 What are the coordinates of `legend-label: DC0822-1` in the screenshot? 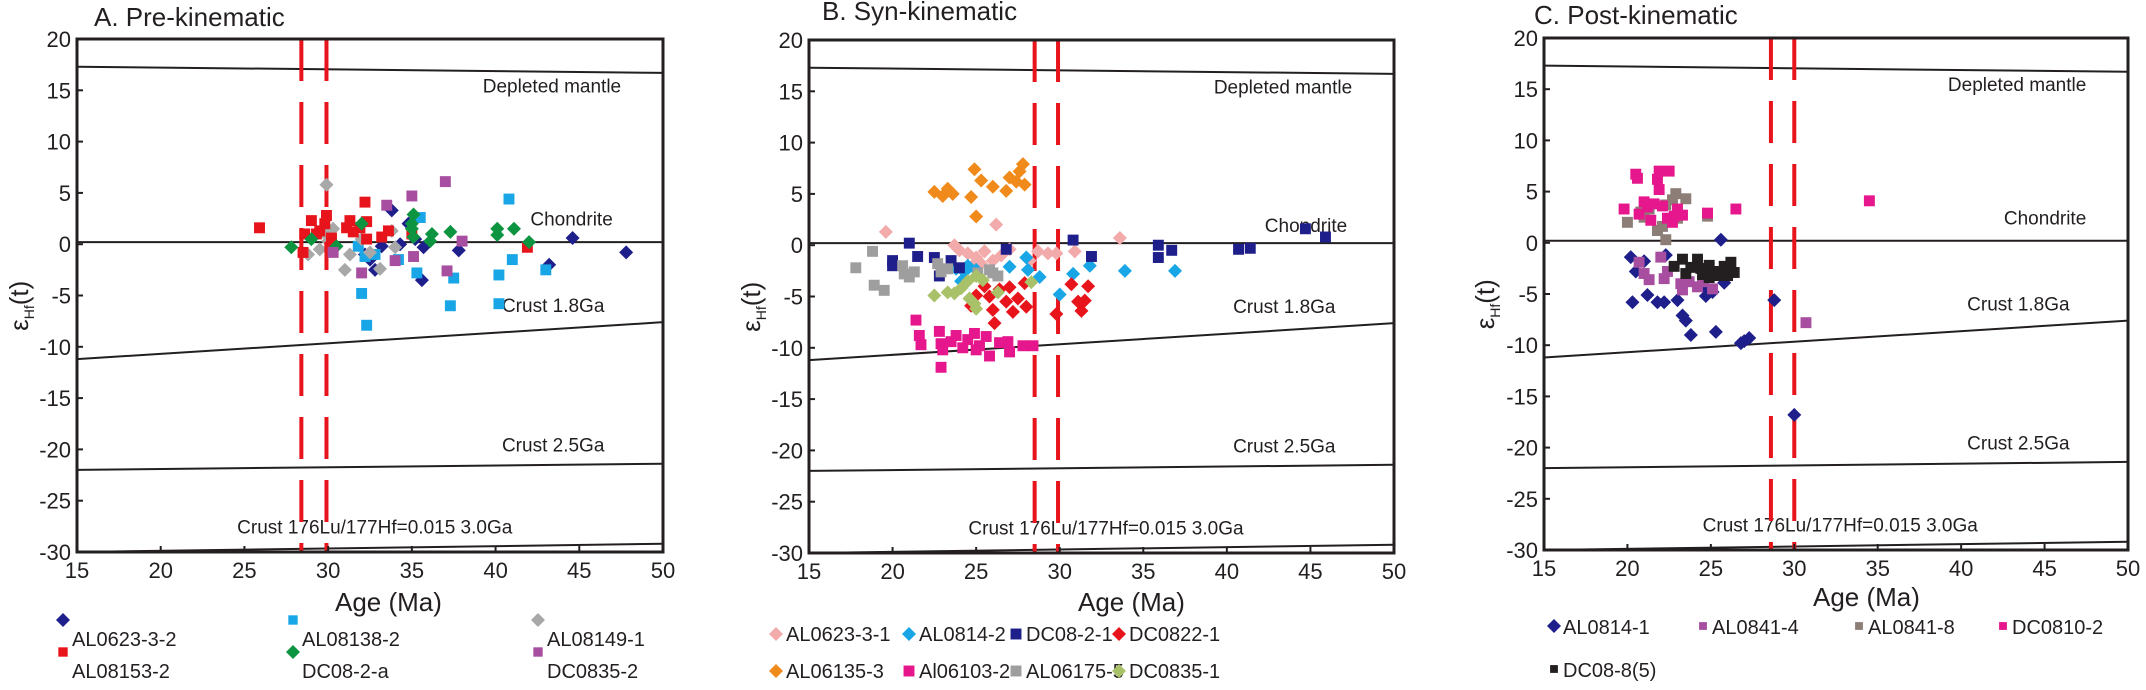 It's located at (1174, 635).